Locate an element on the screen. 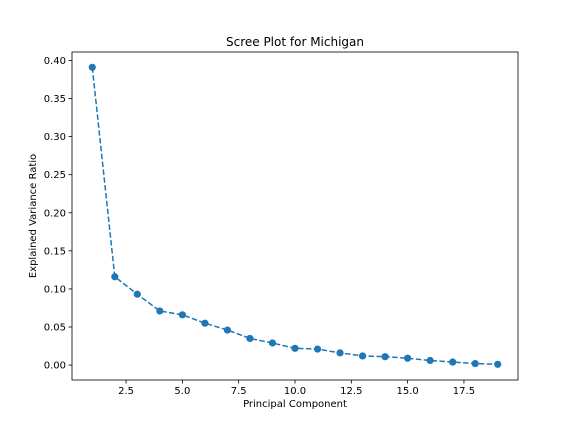  x-tick-label: 5.0 is located at coordinates (182, 391).